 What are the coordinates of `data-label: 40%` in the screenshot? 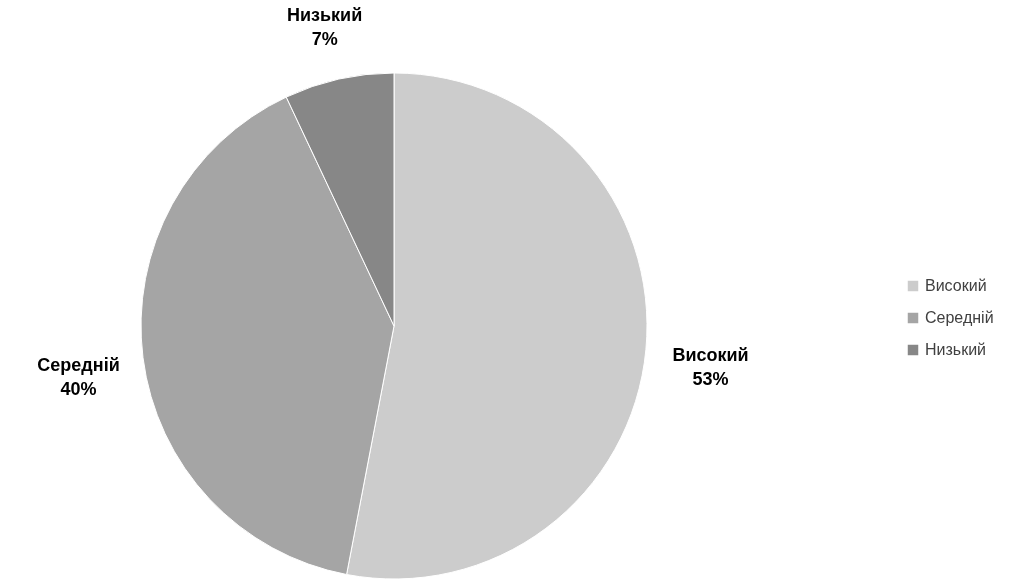 It's located at (78, 388).